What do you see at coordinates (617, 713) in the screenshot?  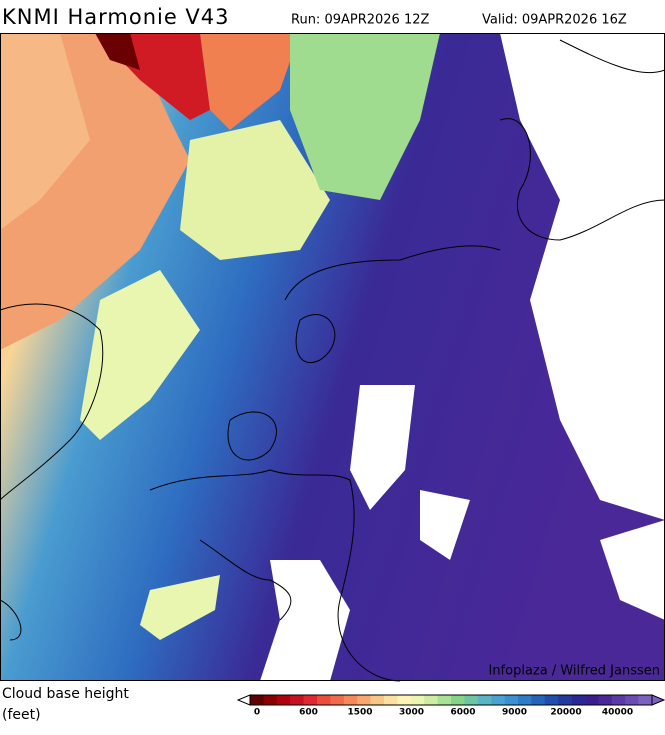 I see `colorbar-label: 40000` at bounding box center [617, 713].